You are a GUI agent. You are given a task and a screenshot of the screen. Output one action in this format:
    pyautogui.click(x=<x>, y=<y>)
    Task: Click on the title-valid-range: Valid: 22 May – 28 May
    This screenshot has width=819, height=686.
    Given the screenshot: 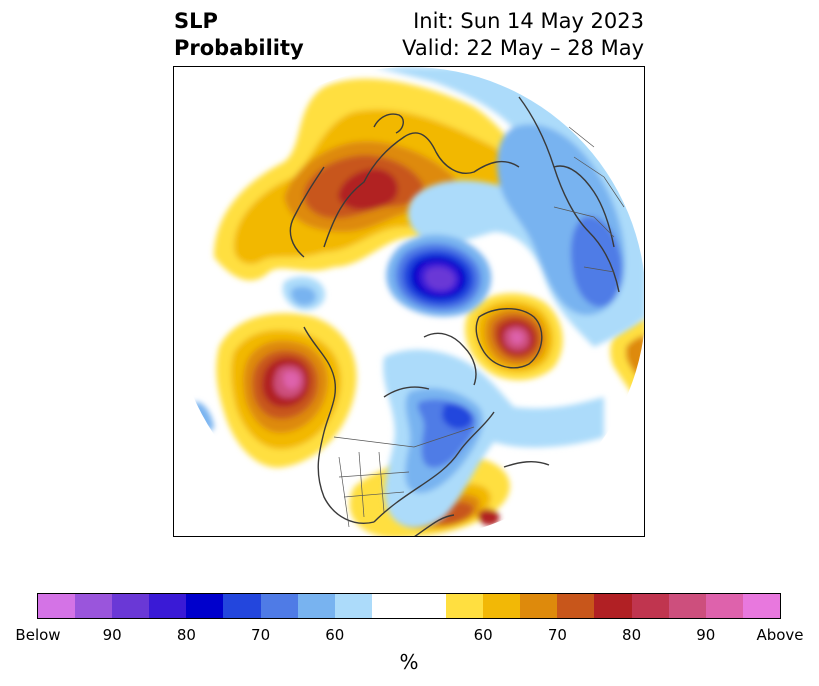 What is the action you would take?
    pyautogui.click(x=523, y=48)
    